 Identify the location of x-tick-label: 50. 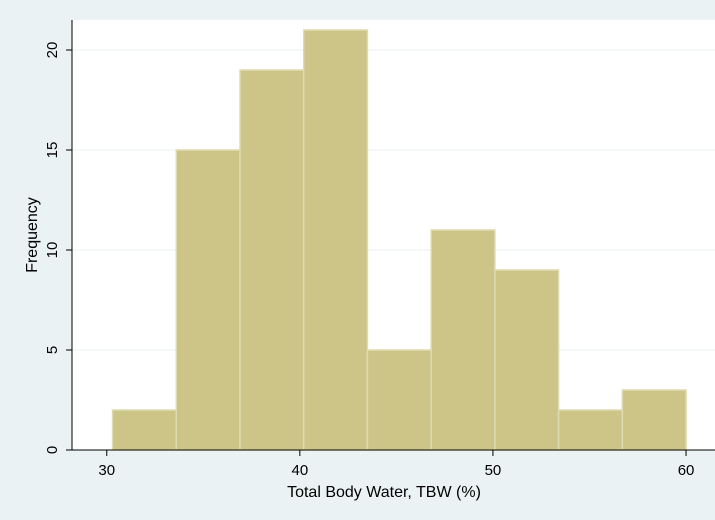
(493, 470).